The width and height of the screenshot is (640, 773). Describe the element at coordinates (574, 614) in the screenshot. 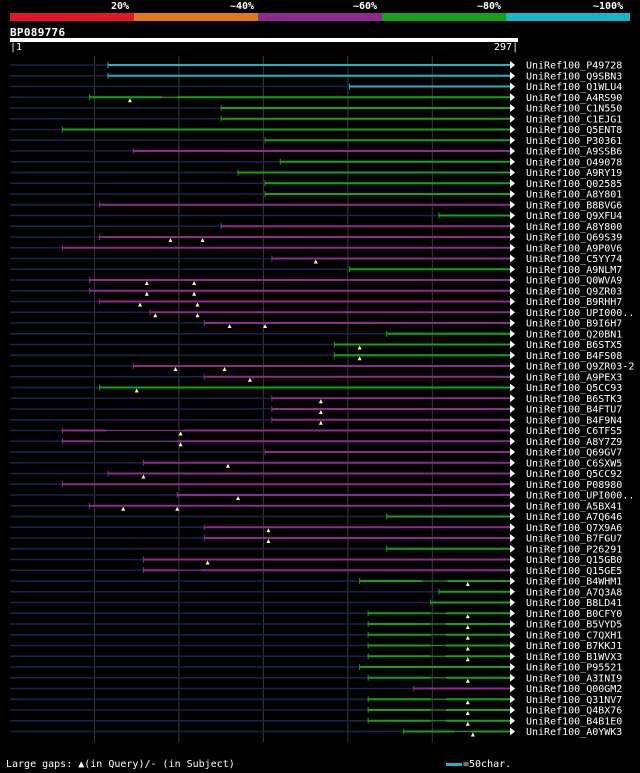

I see `hit-label: UniRef100_B0CFY0` at that location.